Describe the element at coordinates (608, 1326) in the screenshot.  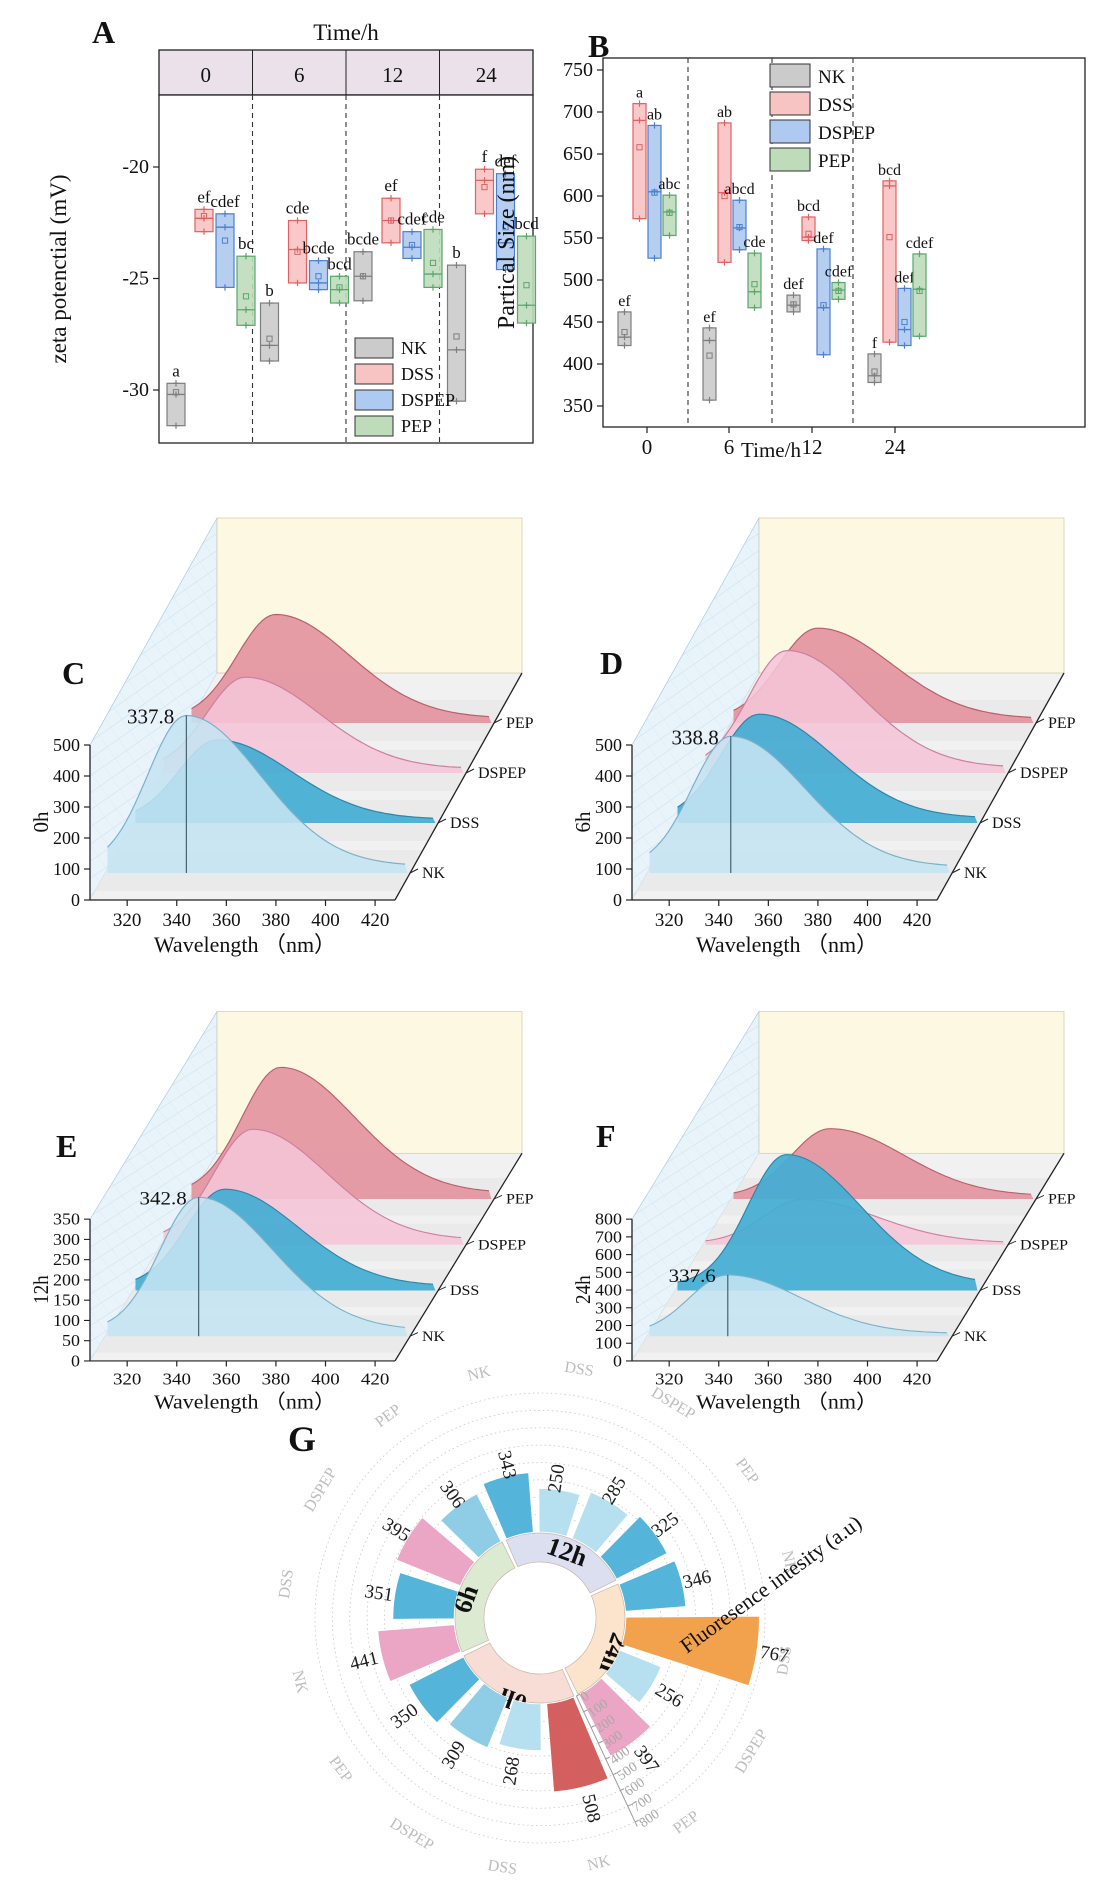
I see `svg-text: 200` at that location.